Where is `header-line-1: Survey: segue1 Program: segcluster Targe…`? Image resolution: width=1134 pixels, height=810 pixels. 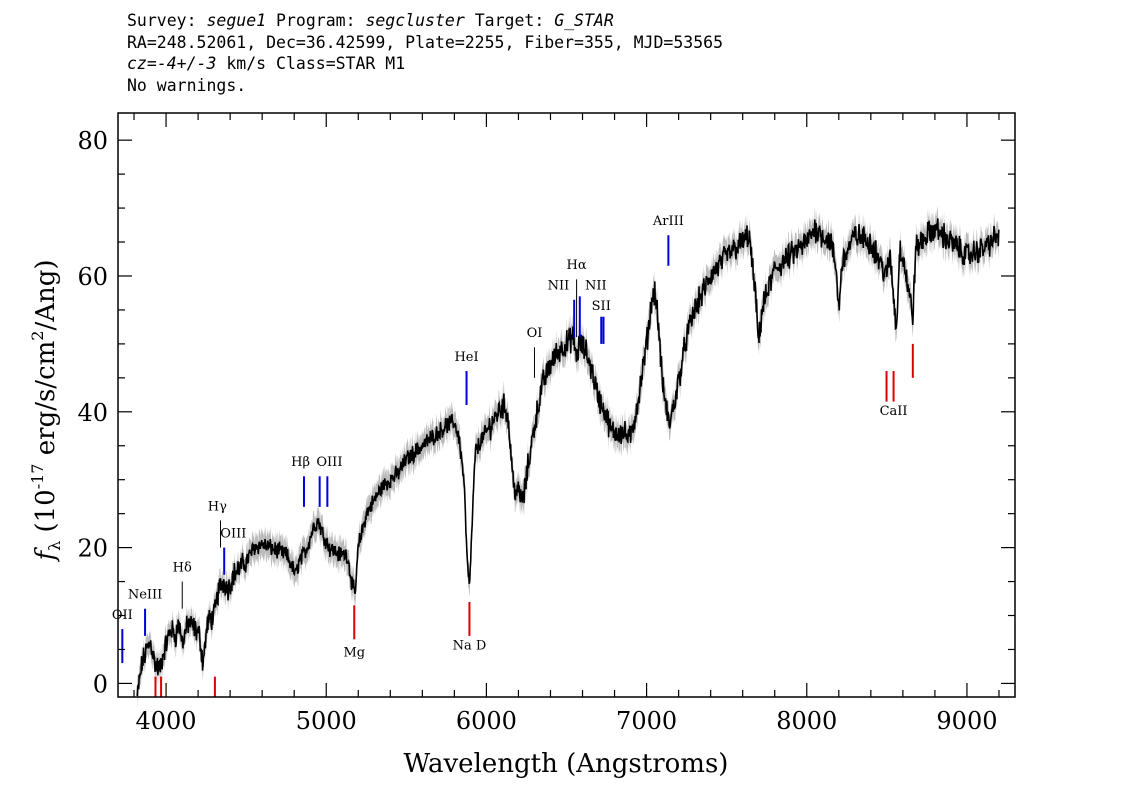 header-line-1: Survey: segue1 Program: segcluster Targe… is located at coordinates (425, 21).